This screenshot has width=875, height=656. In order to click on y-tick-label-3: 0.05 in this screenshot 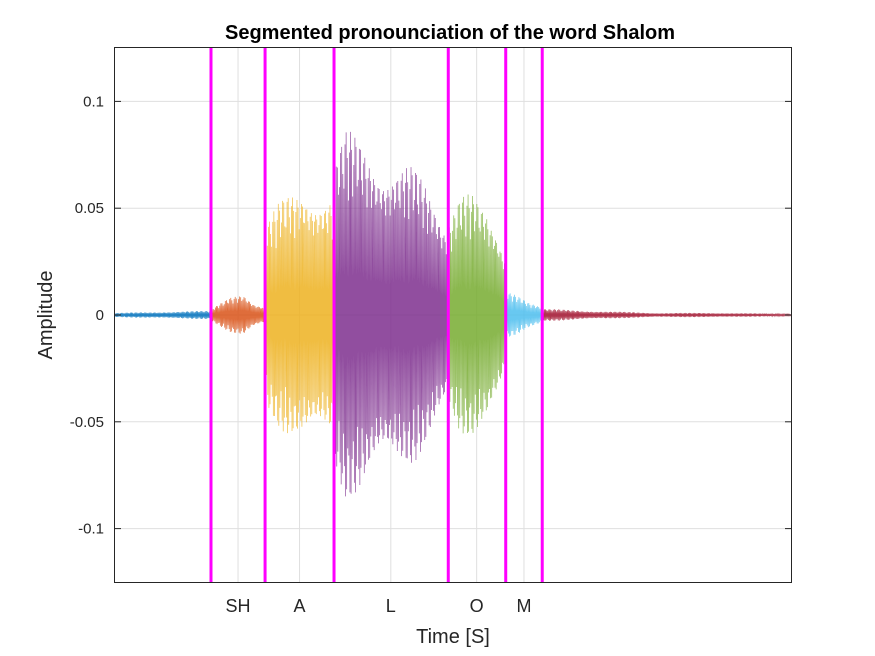, I will do `click(89, 208)`.